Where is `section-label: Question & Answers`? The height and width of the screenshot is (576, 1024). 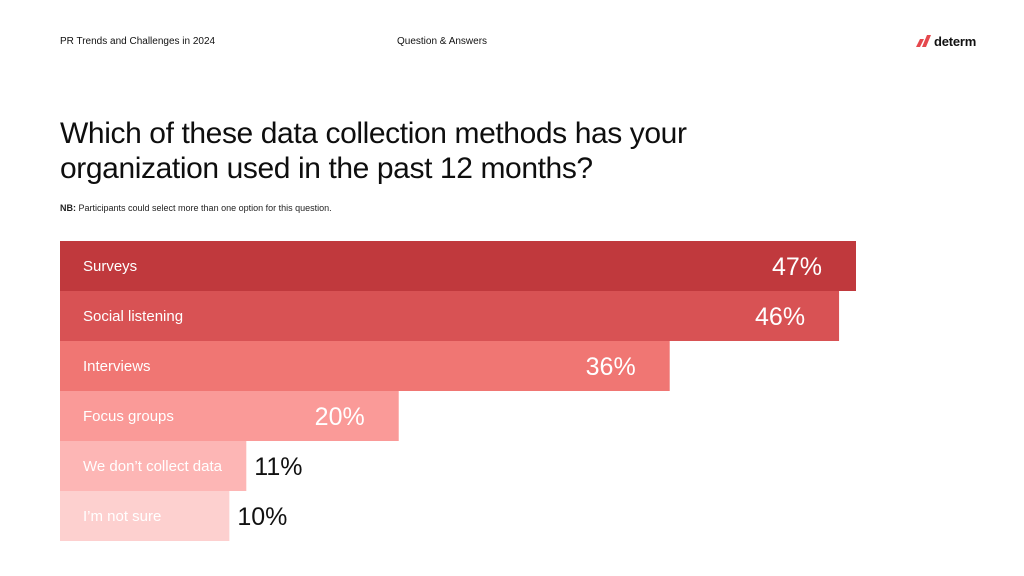
section-label: Question & Answers is located at coordinates (442, 41).